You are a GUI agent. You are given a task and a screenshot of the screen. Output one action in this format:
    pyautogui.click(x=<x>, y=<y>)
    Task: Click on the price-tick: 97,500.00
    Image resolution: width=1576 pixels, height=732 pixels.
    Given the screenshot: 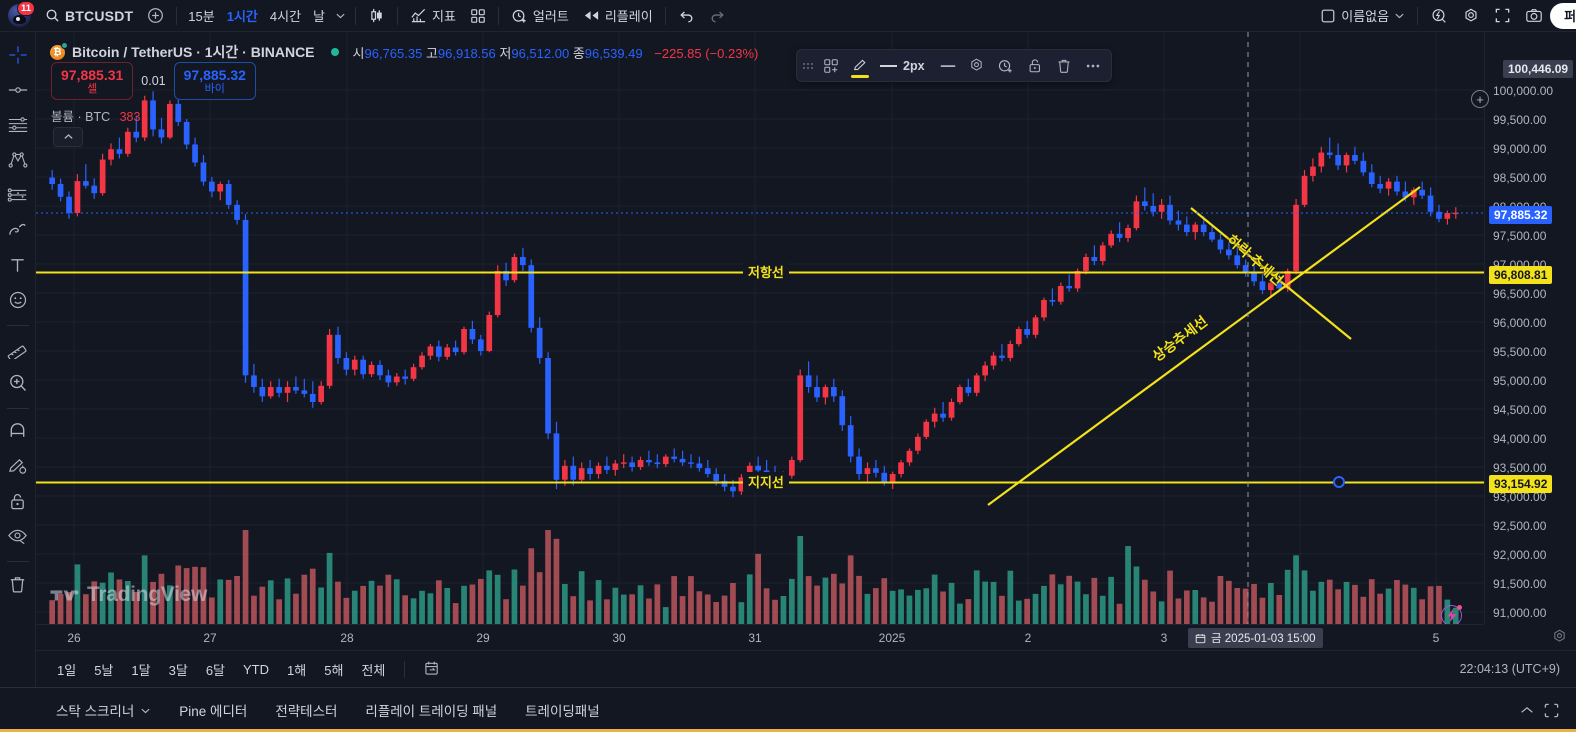 What is the action you would take?
    pyautogui.click(x=1520, y=236)
    